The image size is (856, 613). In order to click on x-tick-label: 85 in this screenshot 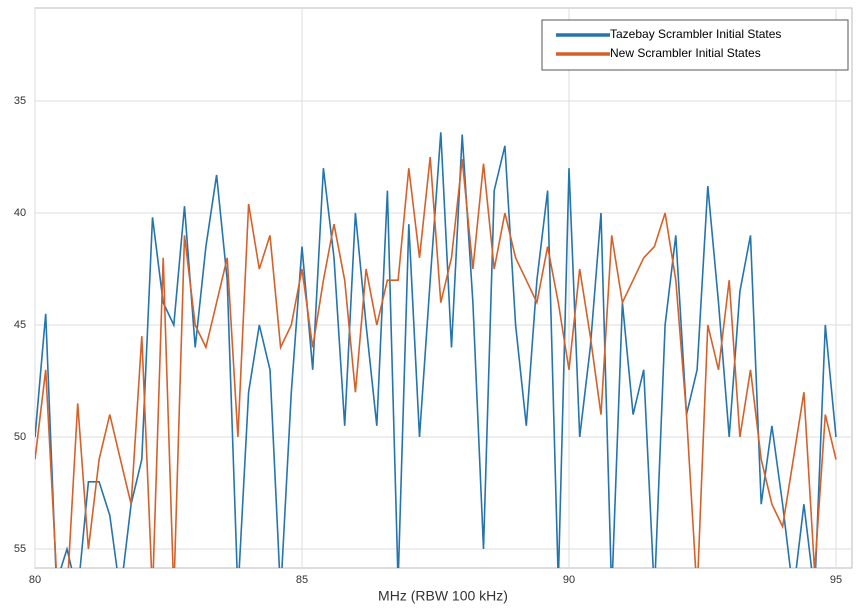, I will do `click(302, 580)`.